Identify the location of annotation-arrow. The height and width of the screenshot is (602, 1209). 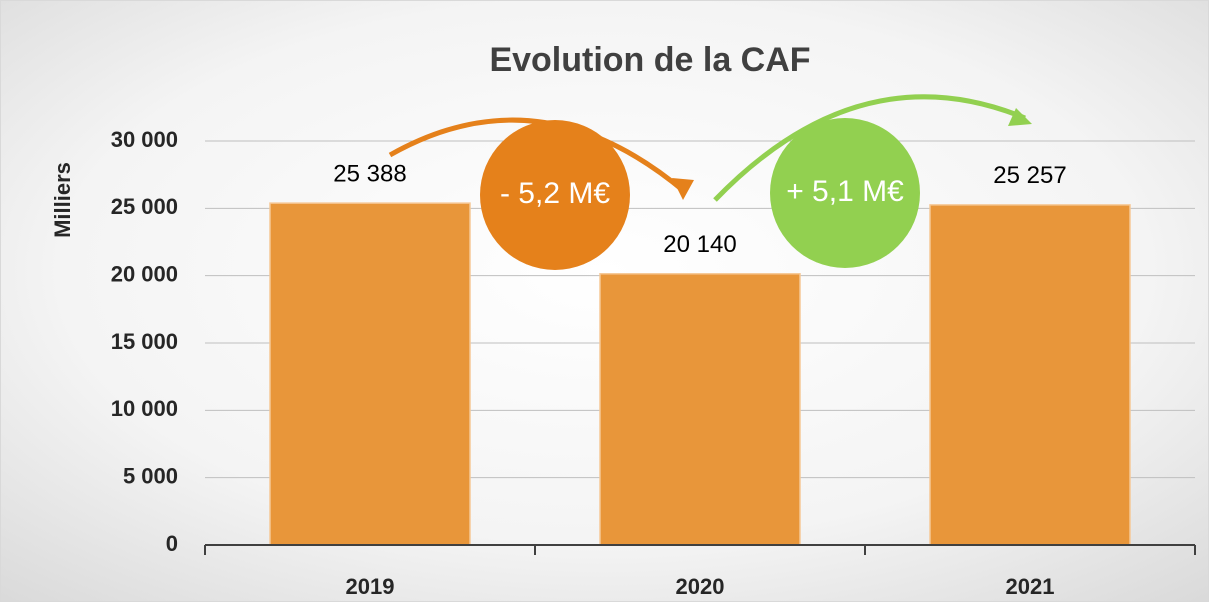
(869, 148).